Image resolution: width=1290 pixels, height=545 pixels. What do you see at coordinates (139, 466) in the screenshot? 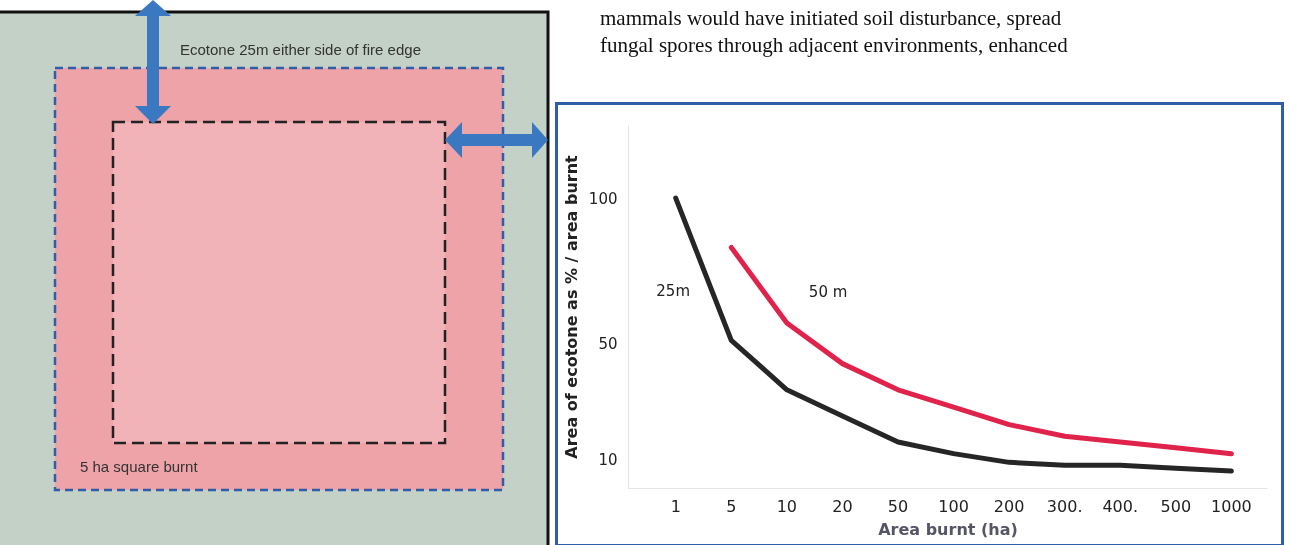
I see `text: 5 ha square burnt` at bounding box center [139, 466].